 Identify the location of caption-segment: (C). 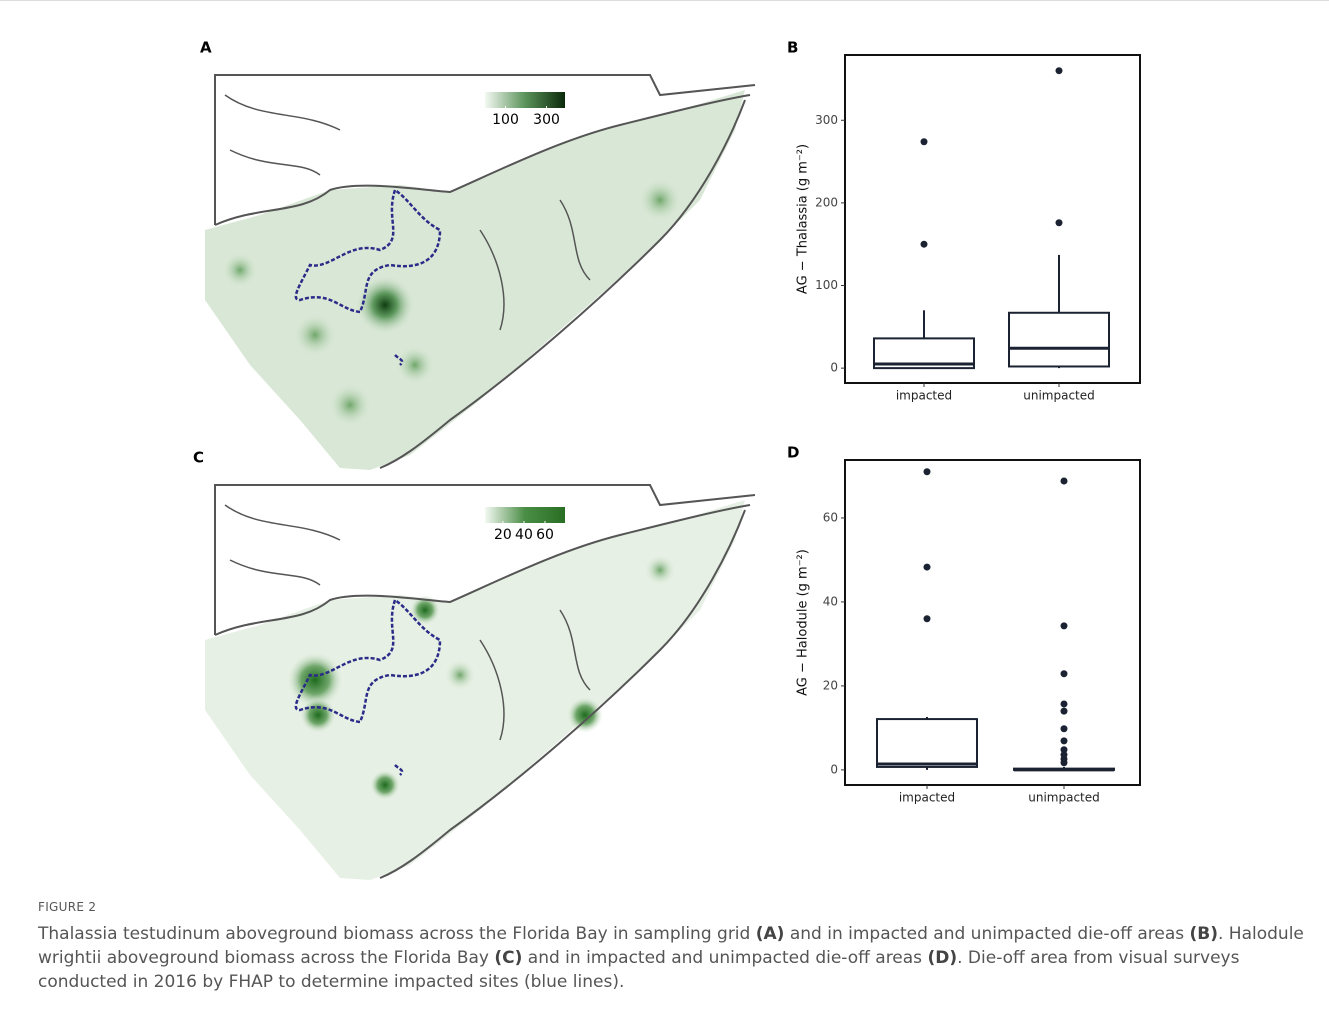
(508, 958).